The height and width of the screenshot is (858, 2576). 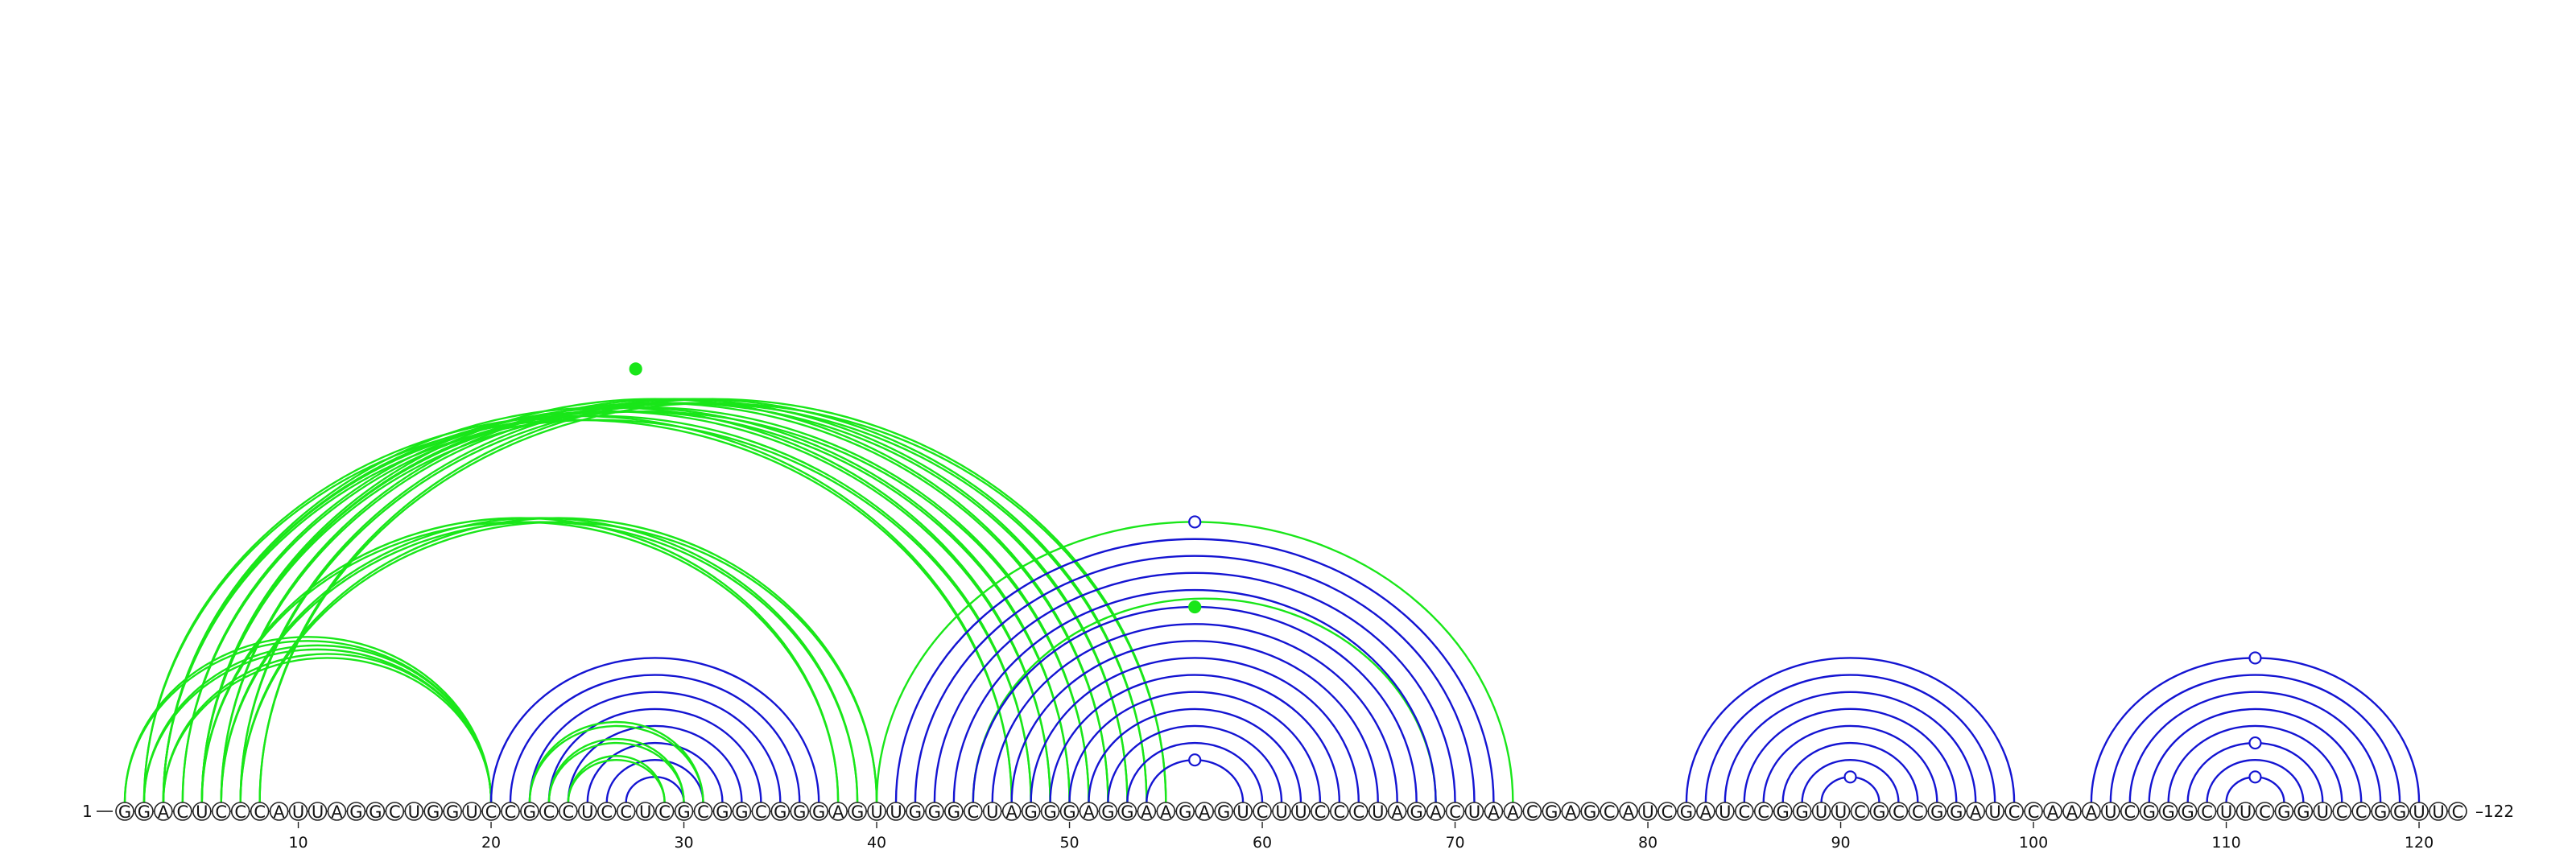 What do you see at coordinates (1994, 812) in the screenshot?
I see `nucleotide-98: U` at bounding box center [1994, 812].